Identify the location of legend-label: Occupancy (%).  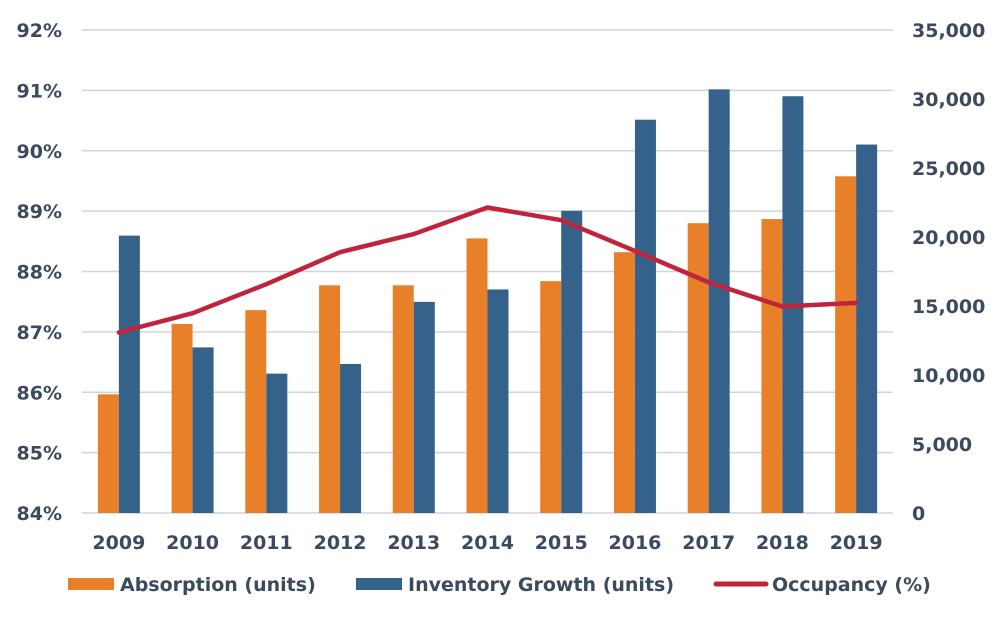
(851, 585).